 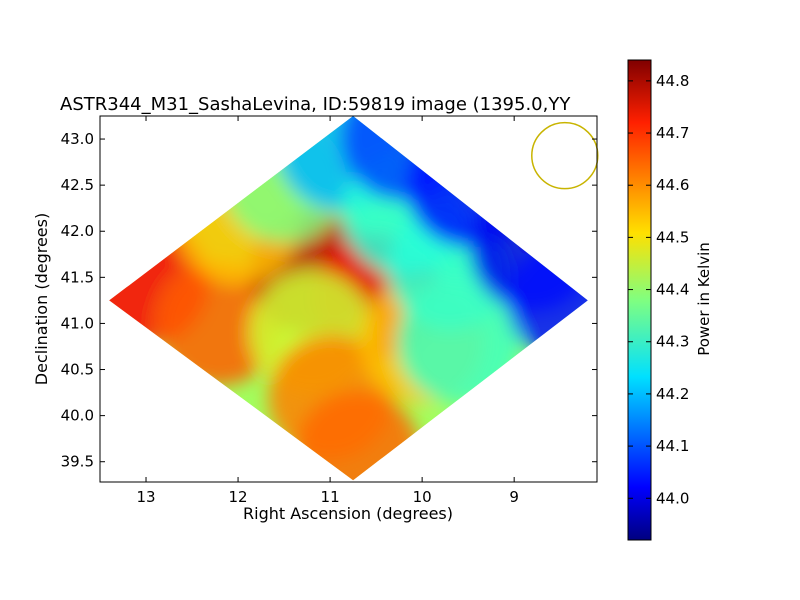 I want to click on x-tick-label: 9, so click(x=514, y=497).